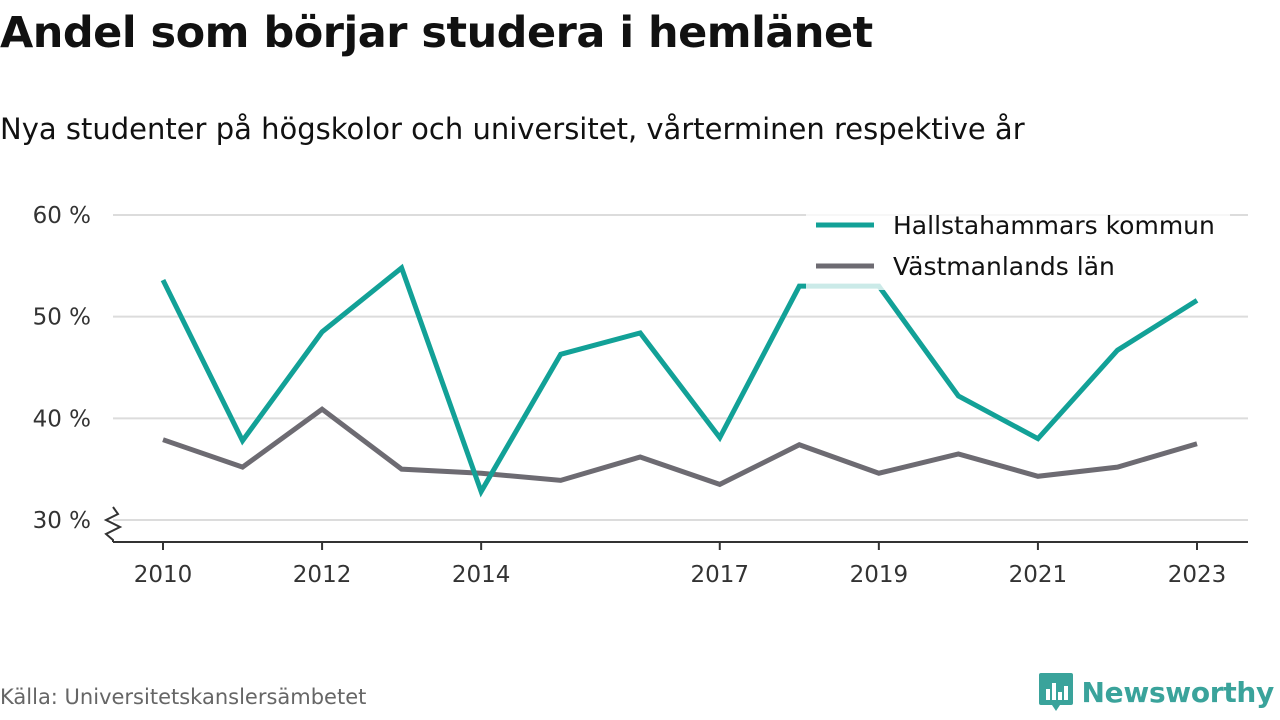 This screenshot has height=720, width=1280. Describe the element at coordinates (481, 575) in the screenshot. I see `x-tick-label: 2014` at that location.